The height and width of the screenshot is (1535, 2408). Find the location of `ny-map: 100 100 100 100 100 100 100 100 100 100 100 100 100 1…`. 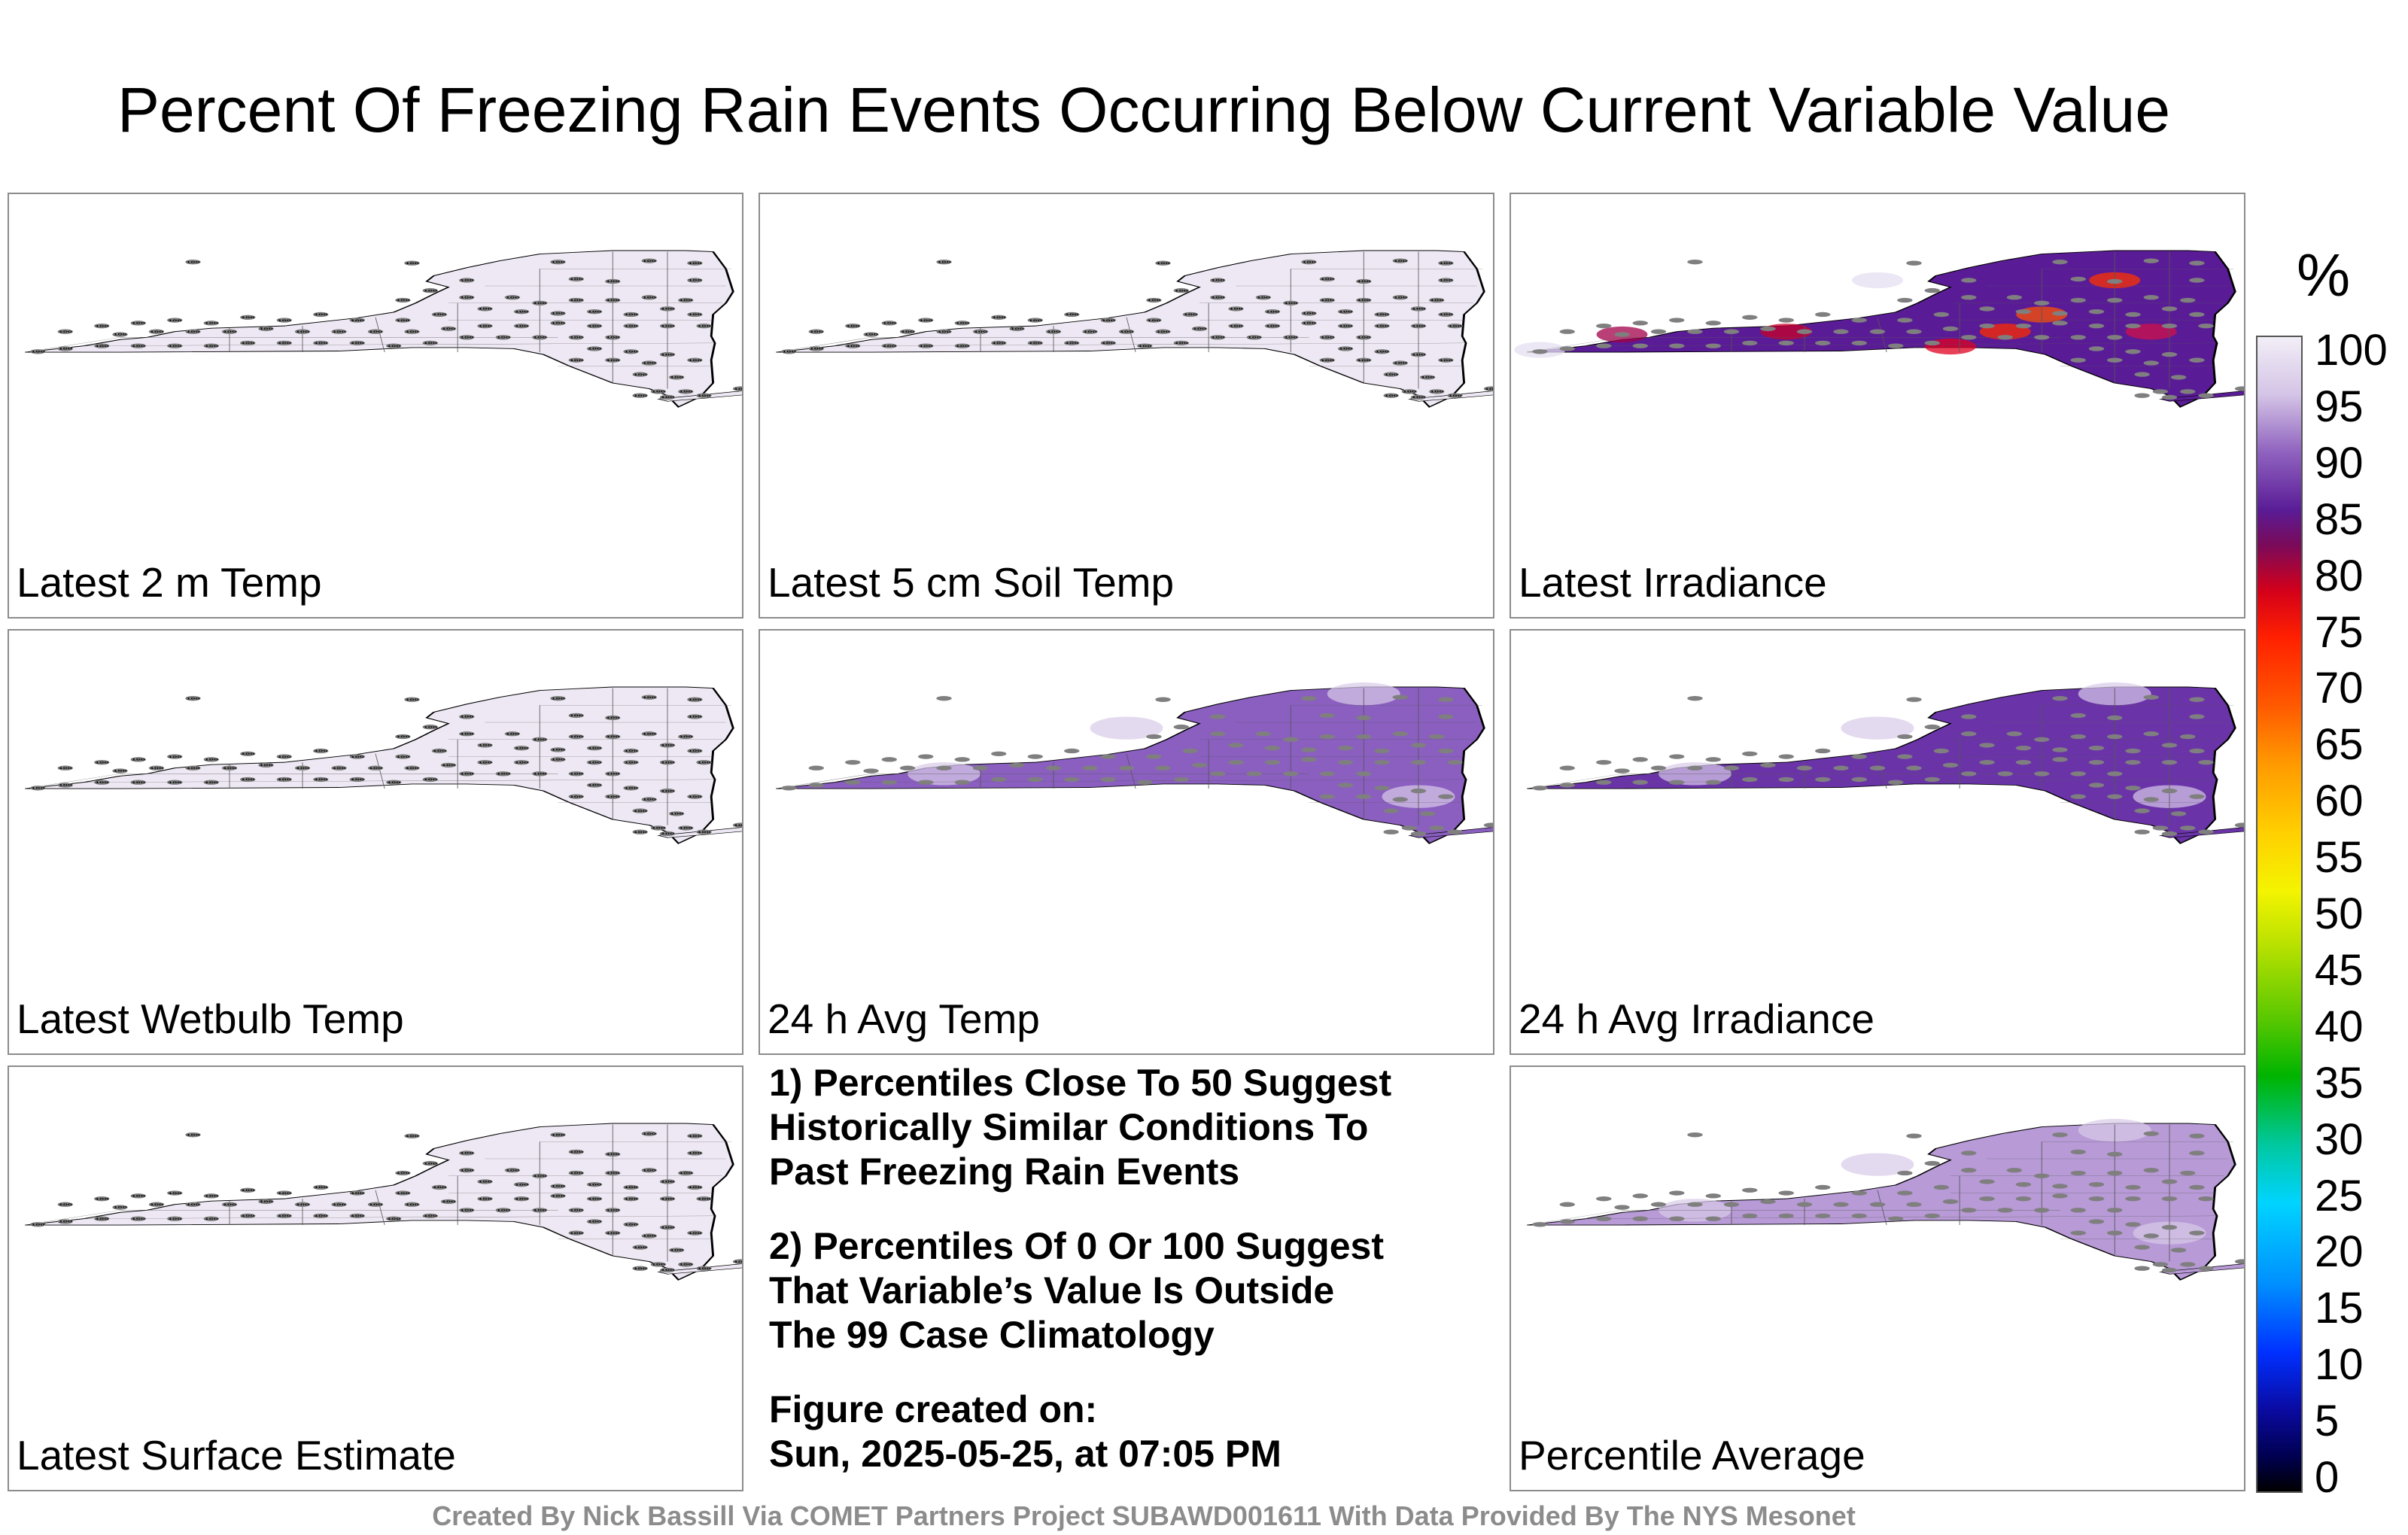

ny-map: 100 100 100 100 100 100 100 100 100 100 100 100 100 1… is located at coordinates (1134, 329).